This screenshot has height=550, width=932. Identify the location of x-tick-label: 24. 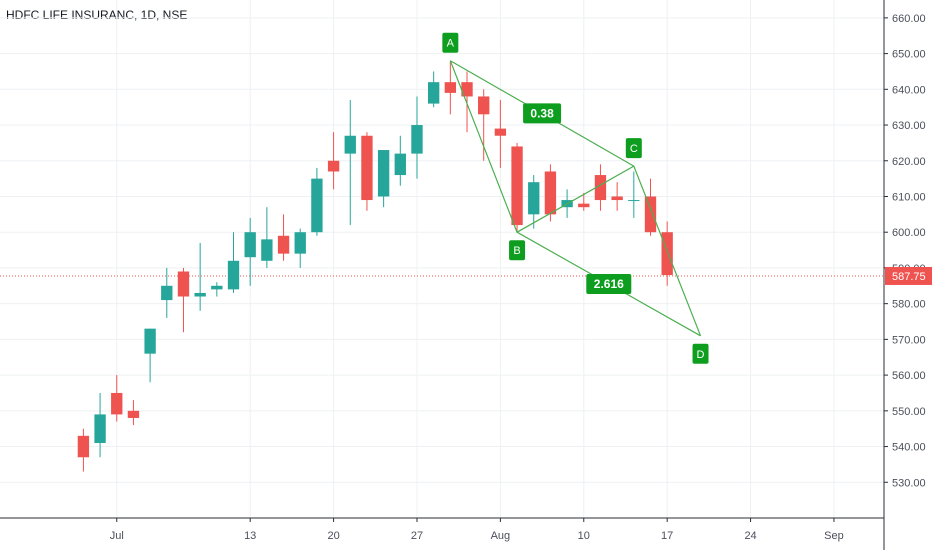
(750, 536).